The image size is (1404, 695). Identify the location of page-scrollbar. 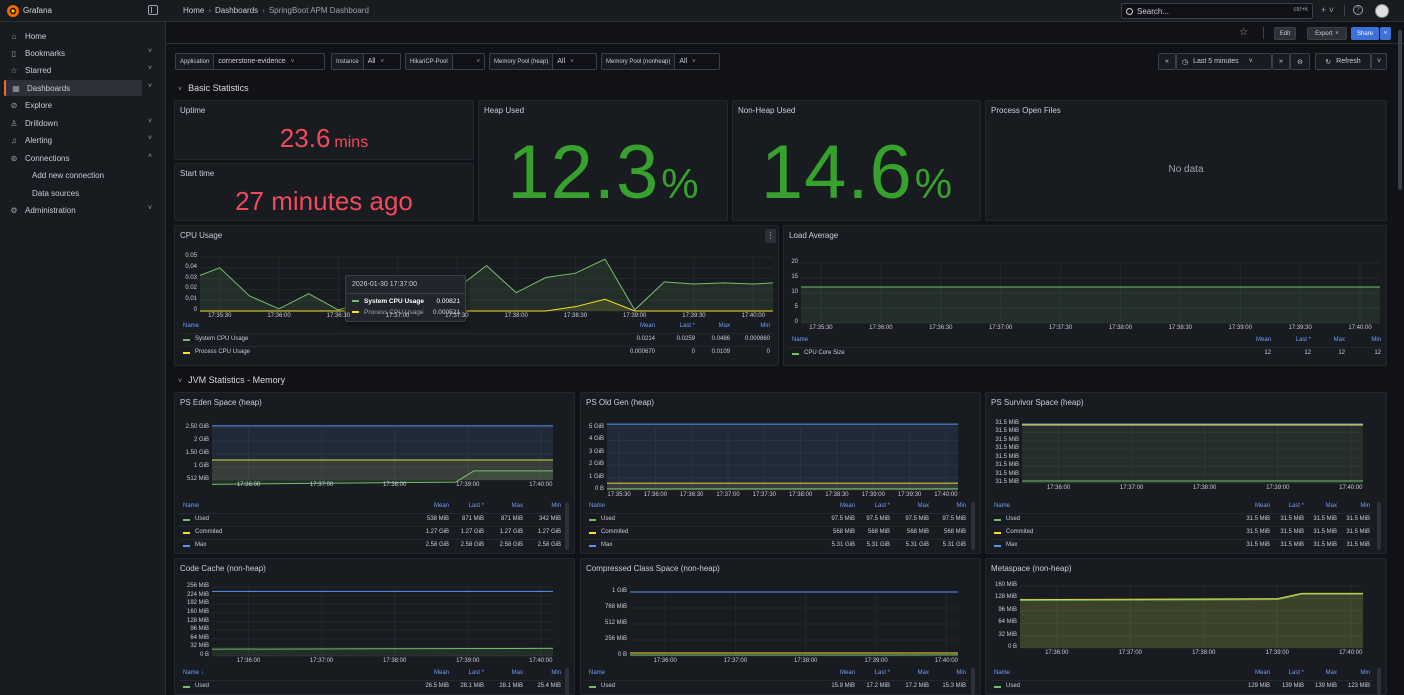
(1400, 110).